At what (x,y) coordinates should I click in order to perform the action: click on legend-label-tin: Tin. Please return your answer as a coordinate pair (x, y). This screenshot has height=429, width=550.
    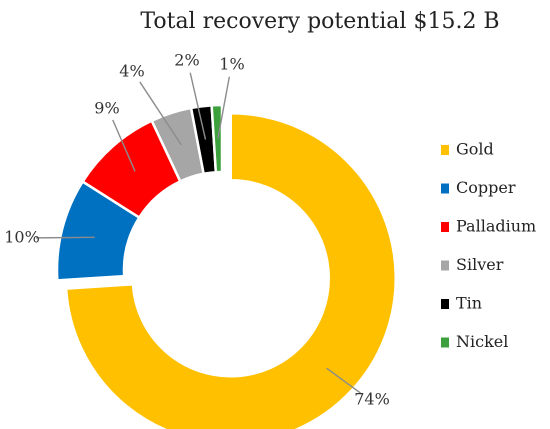
    Looking at the image, I should click on (469, 303).